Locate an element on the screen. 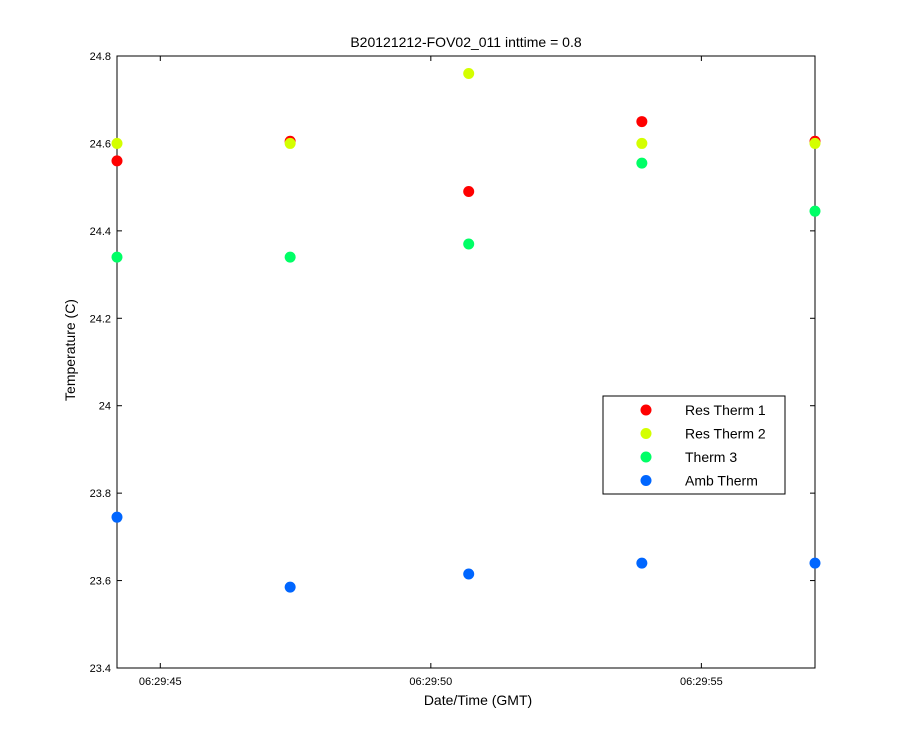 This screenshot has height=750, width=900. x-tick-label: 06:29:55 is located at coordinates (701, 682).